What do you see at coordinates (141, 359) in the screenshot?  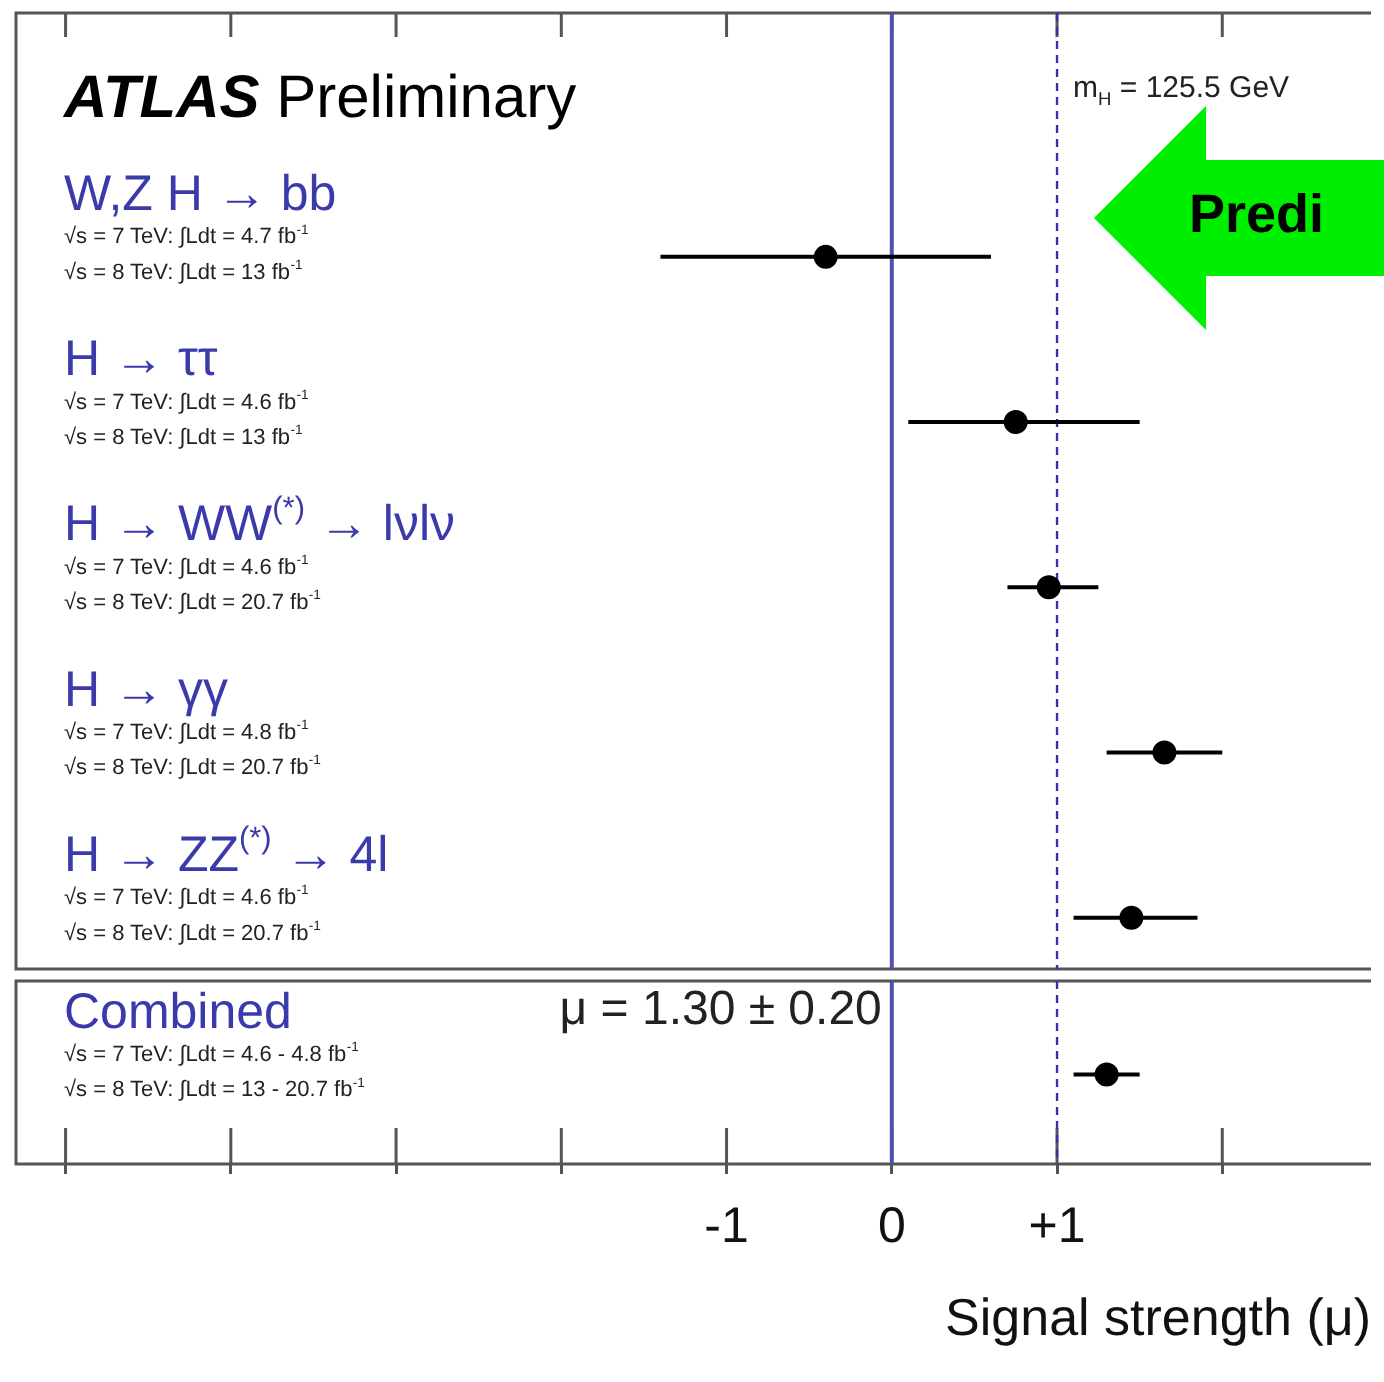 I see `category-label: H → ττ` at bounding box center [141, 359].